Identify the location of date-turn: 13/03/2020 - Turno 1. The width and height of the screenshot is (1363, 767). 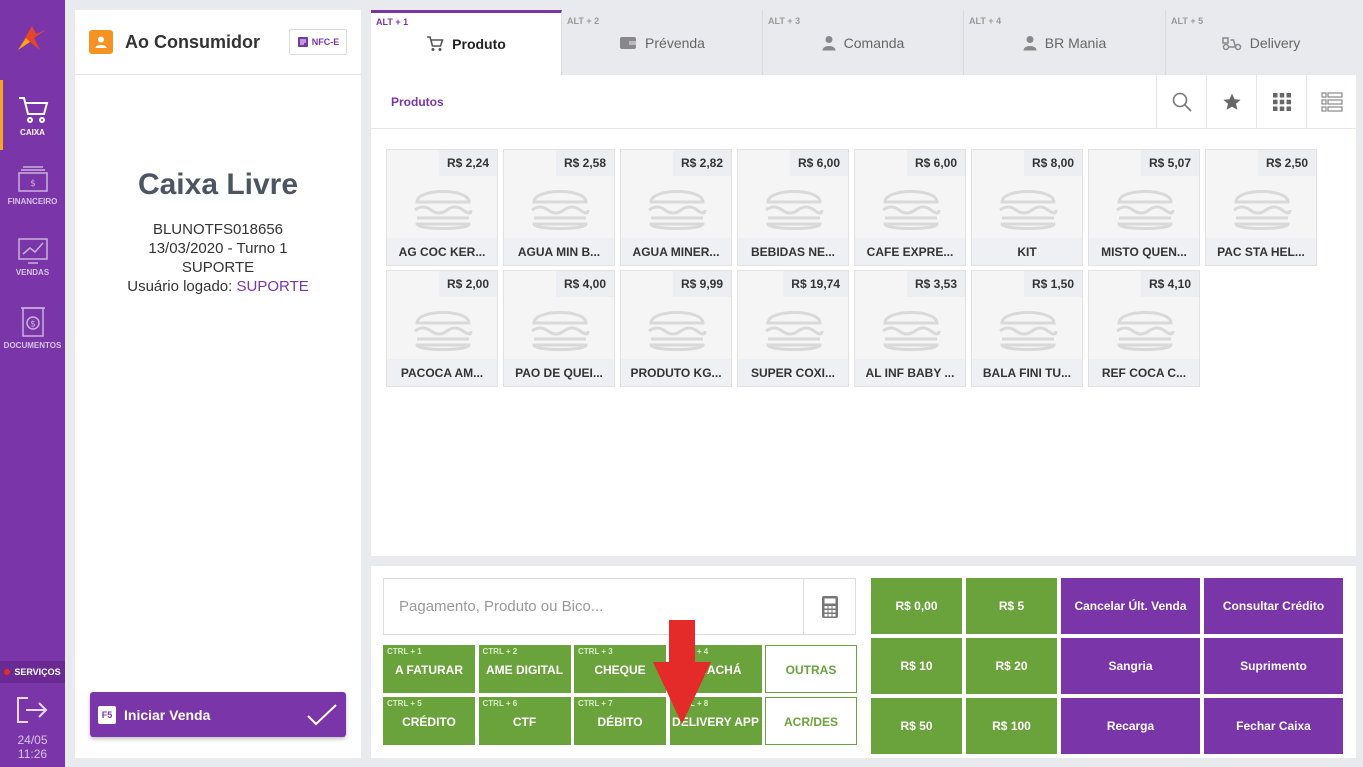
(218, 248).